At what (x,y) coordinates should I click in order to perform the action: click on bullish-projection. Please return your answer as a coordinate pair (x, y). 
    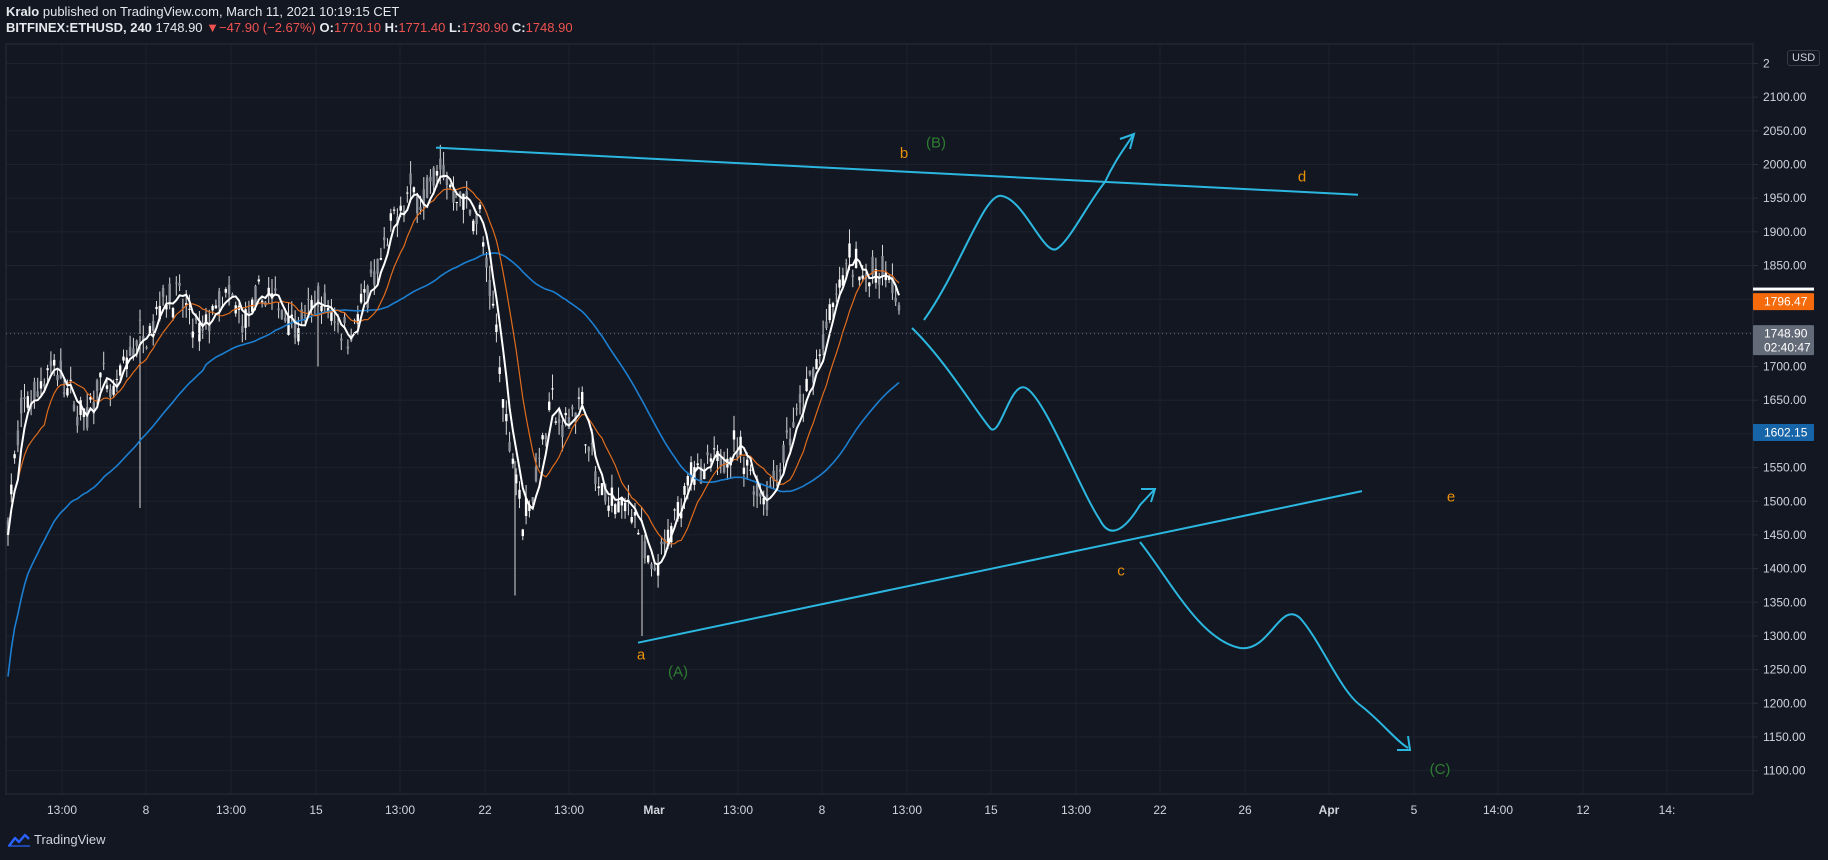
    Looking at the image, I should click on (1028, 227).